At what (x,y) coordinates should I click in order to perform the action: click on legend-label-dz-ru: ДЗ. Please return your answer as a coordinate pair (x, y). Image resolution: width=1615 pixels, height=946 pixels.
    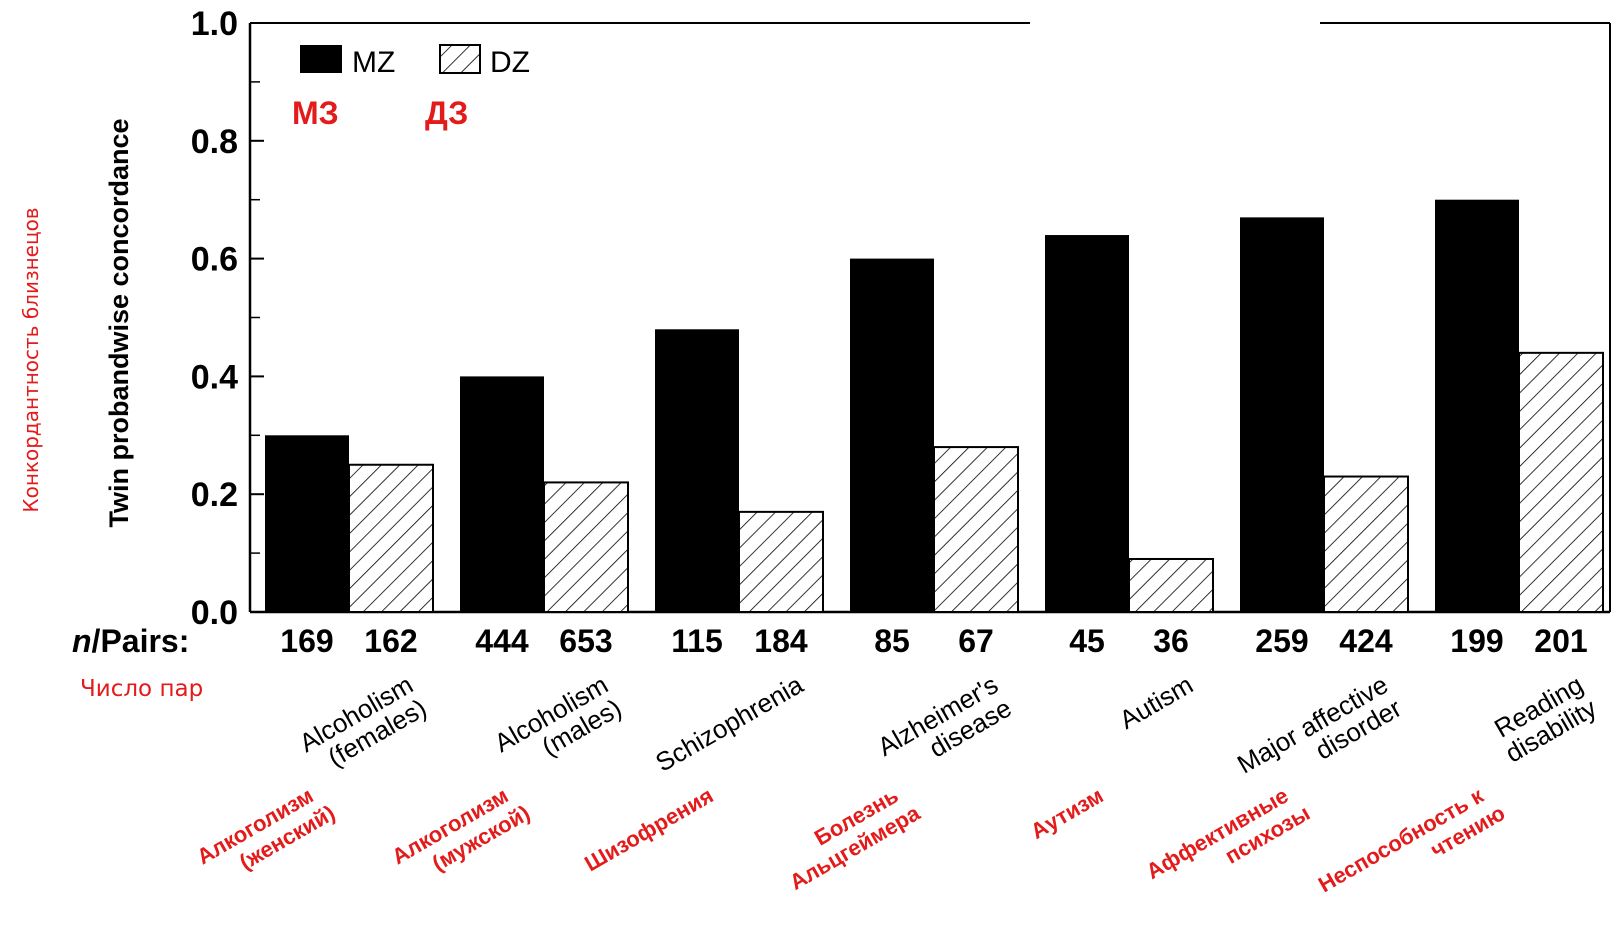
    Looking at the image, I should click on (446, 113).